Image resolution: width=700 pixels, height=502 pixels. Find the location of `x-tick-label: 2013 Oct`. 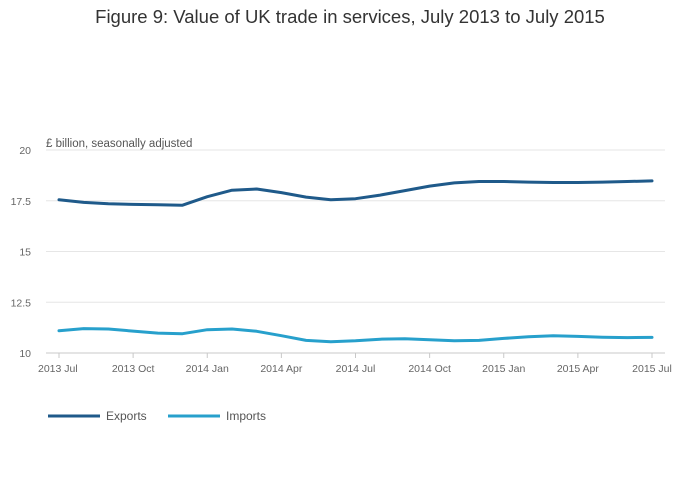

x-tick-label: 2013 Oct is located at coordinates (133, 369).